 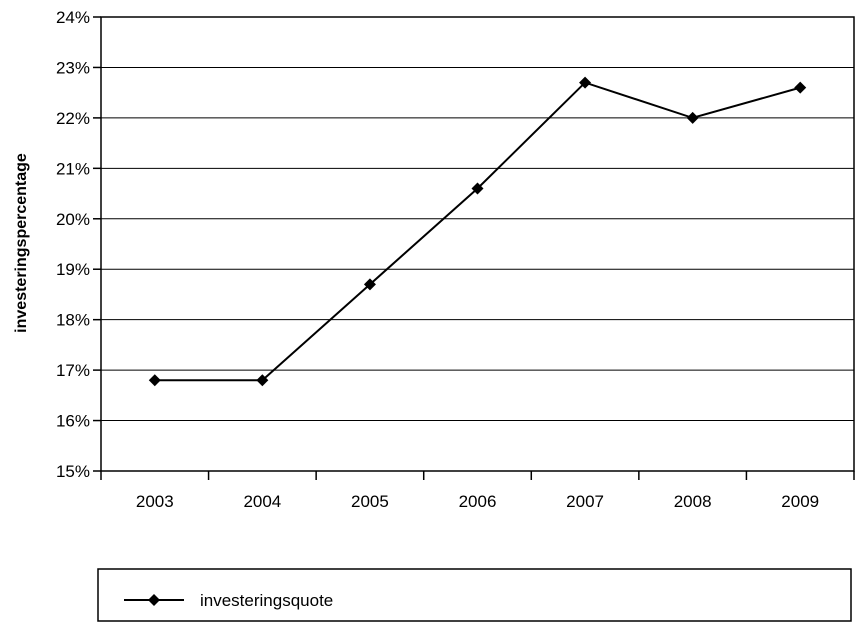 What do you see at coordinates (73, 421) in the screenshot?
I see `y-tick-label-1: 16%` at bounding box center [73, 421].